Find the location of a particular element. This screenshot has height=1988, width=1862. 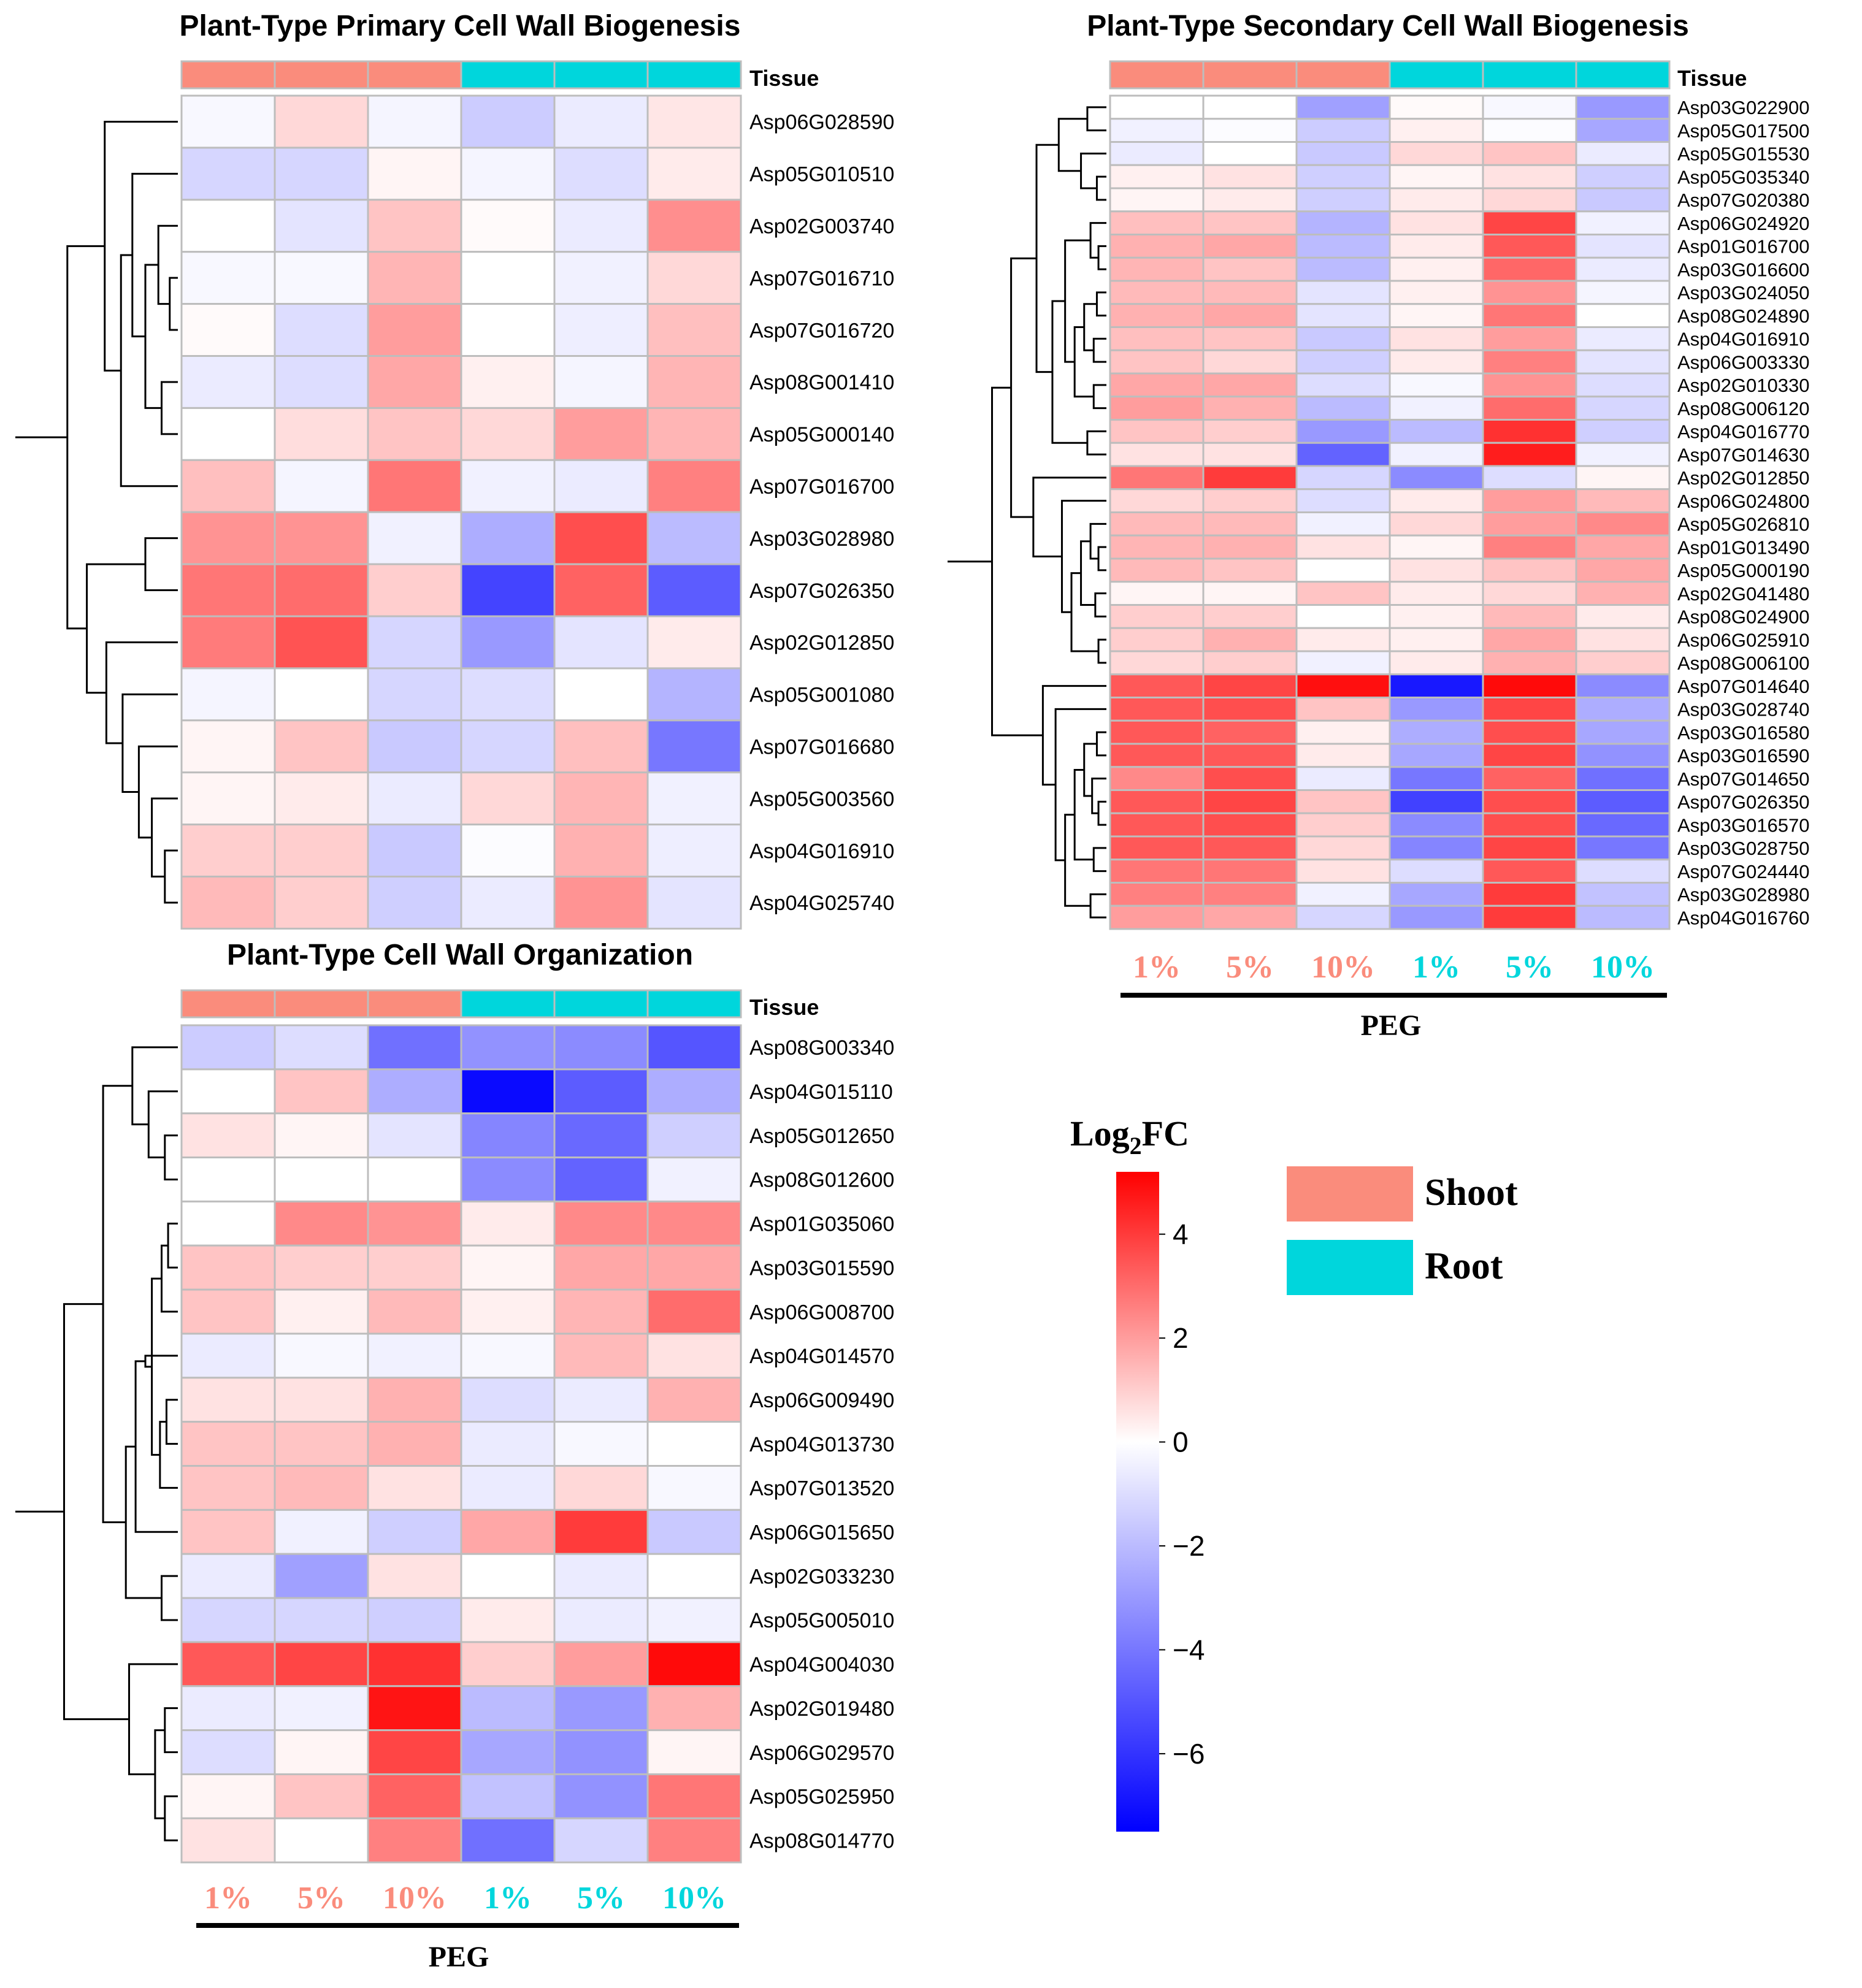

secondary-cell-r5-c4 is located at coordinates (1436, 200).